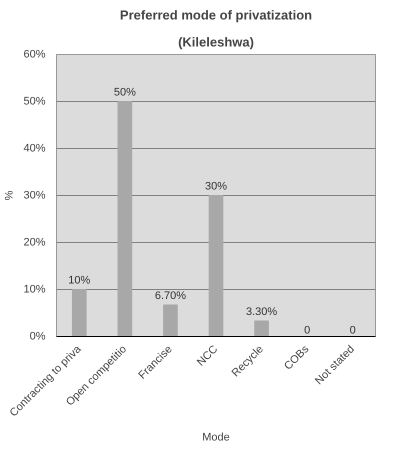  Describe the element at coordinates (216, 437) in the screenshot. I see `x-axis-title: Mode` at that location.